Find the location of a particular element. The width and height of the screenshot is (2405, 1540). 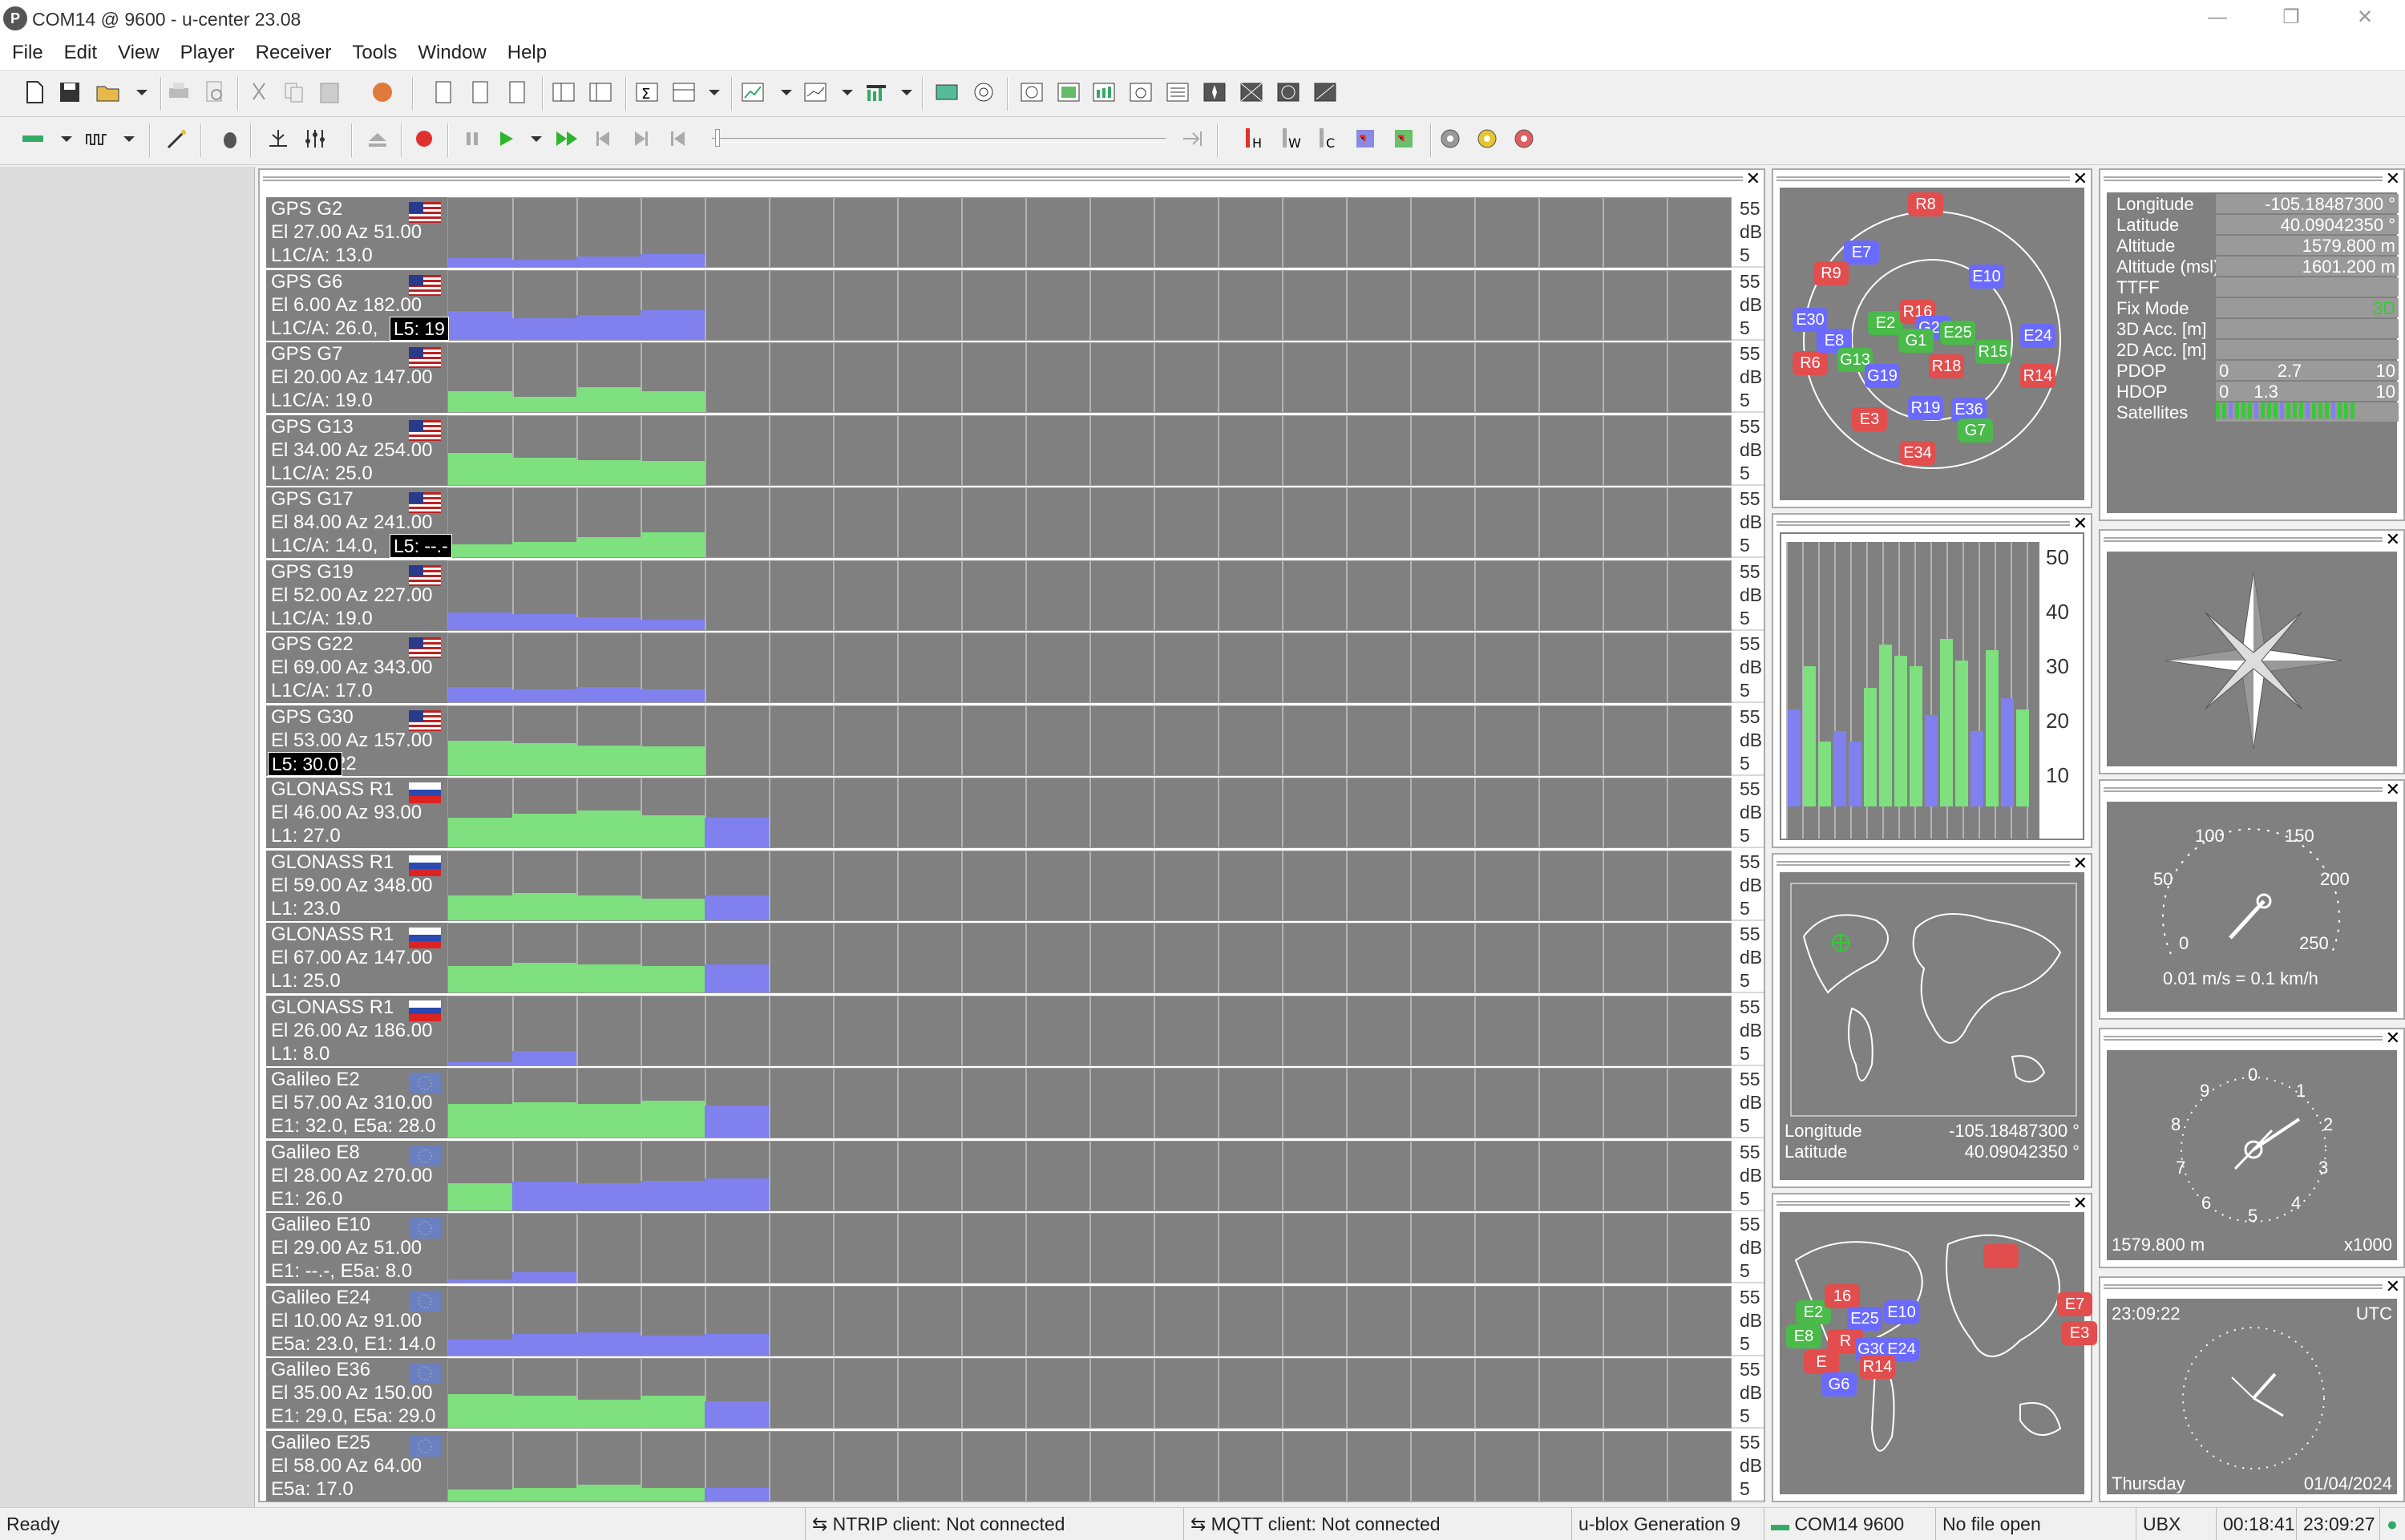

cut-icon is located at coordinates (259, 93).